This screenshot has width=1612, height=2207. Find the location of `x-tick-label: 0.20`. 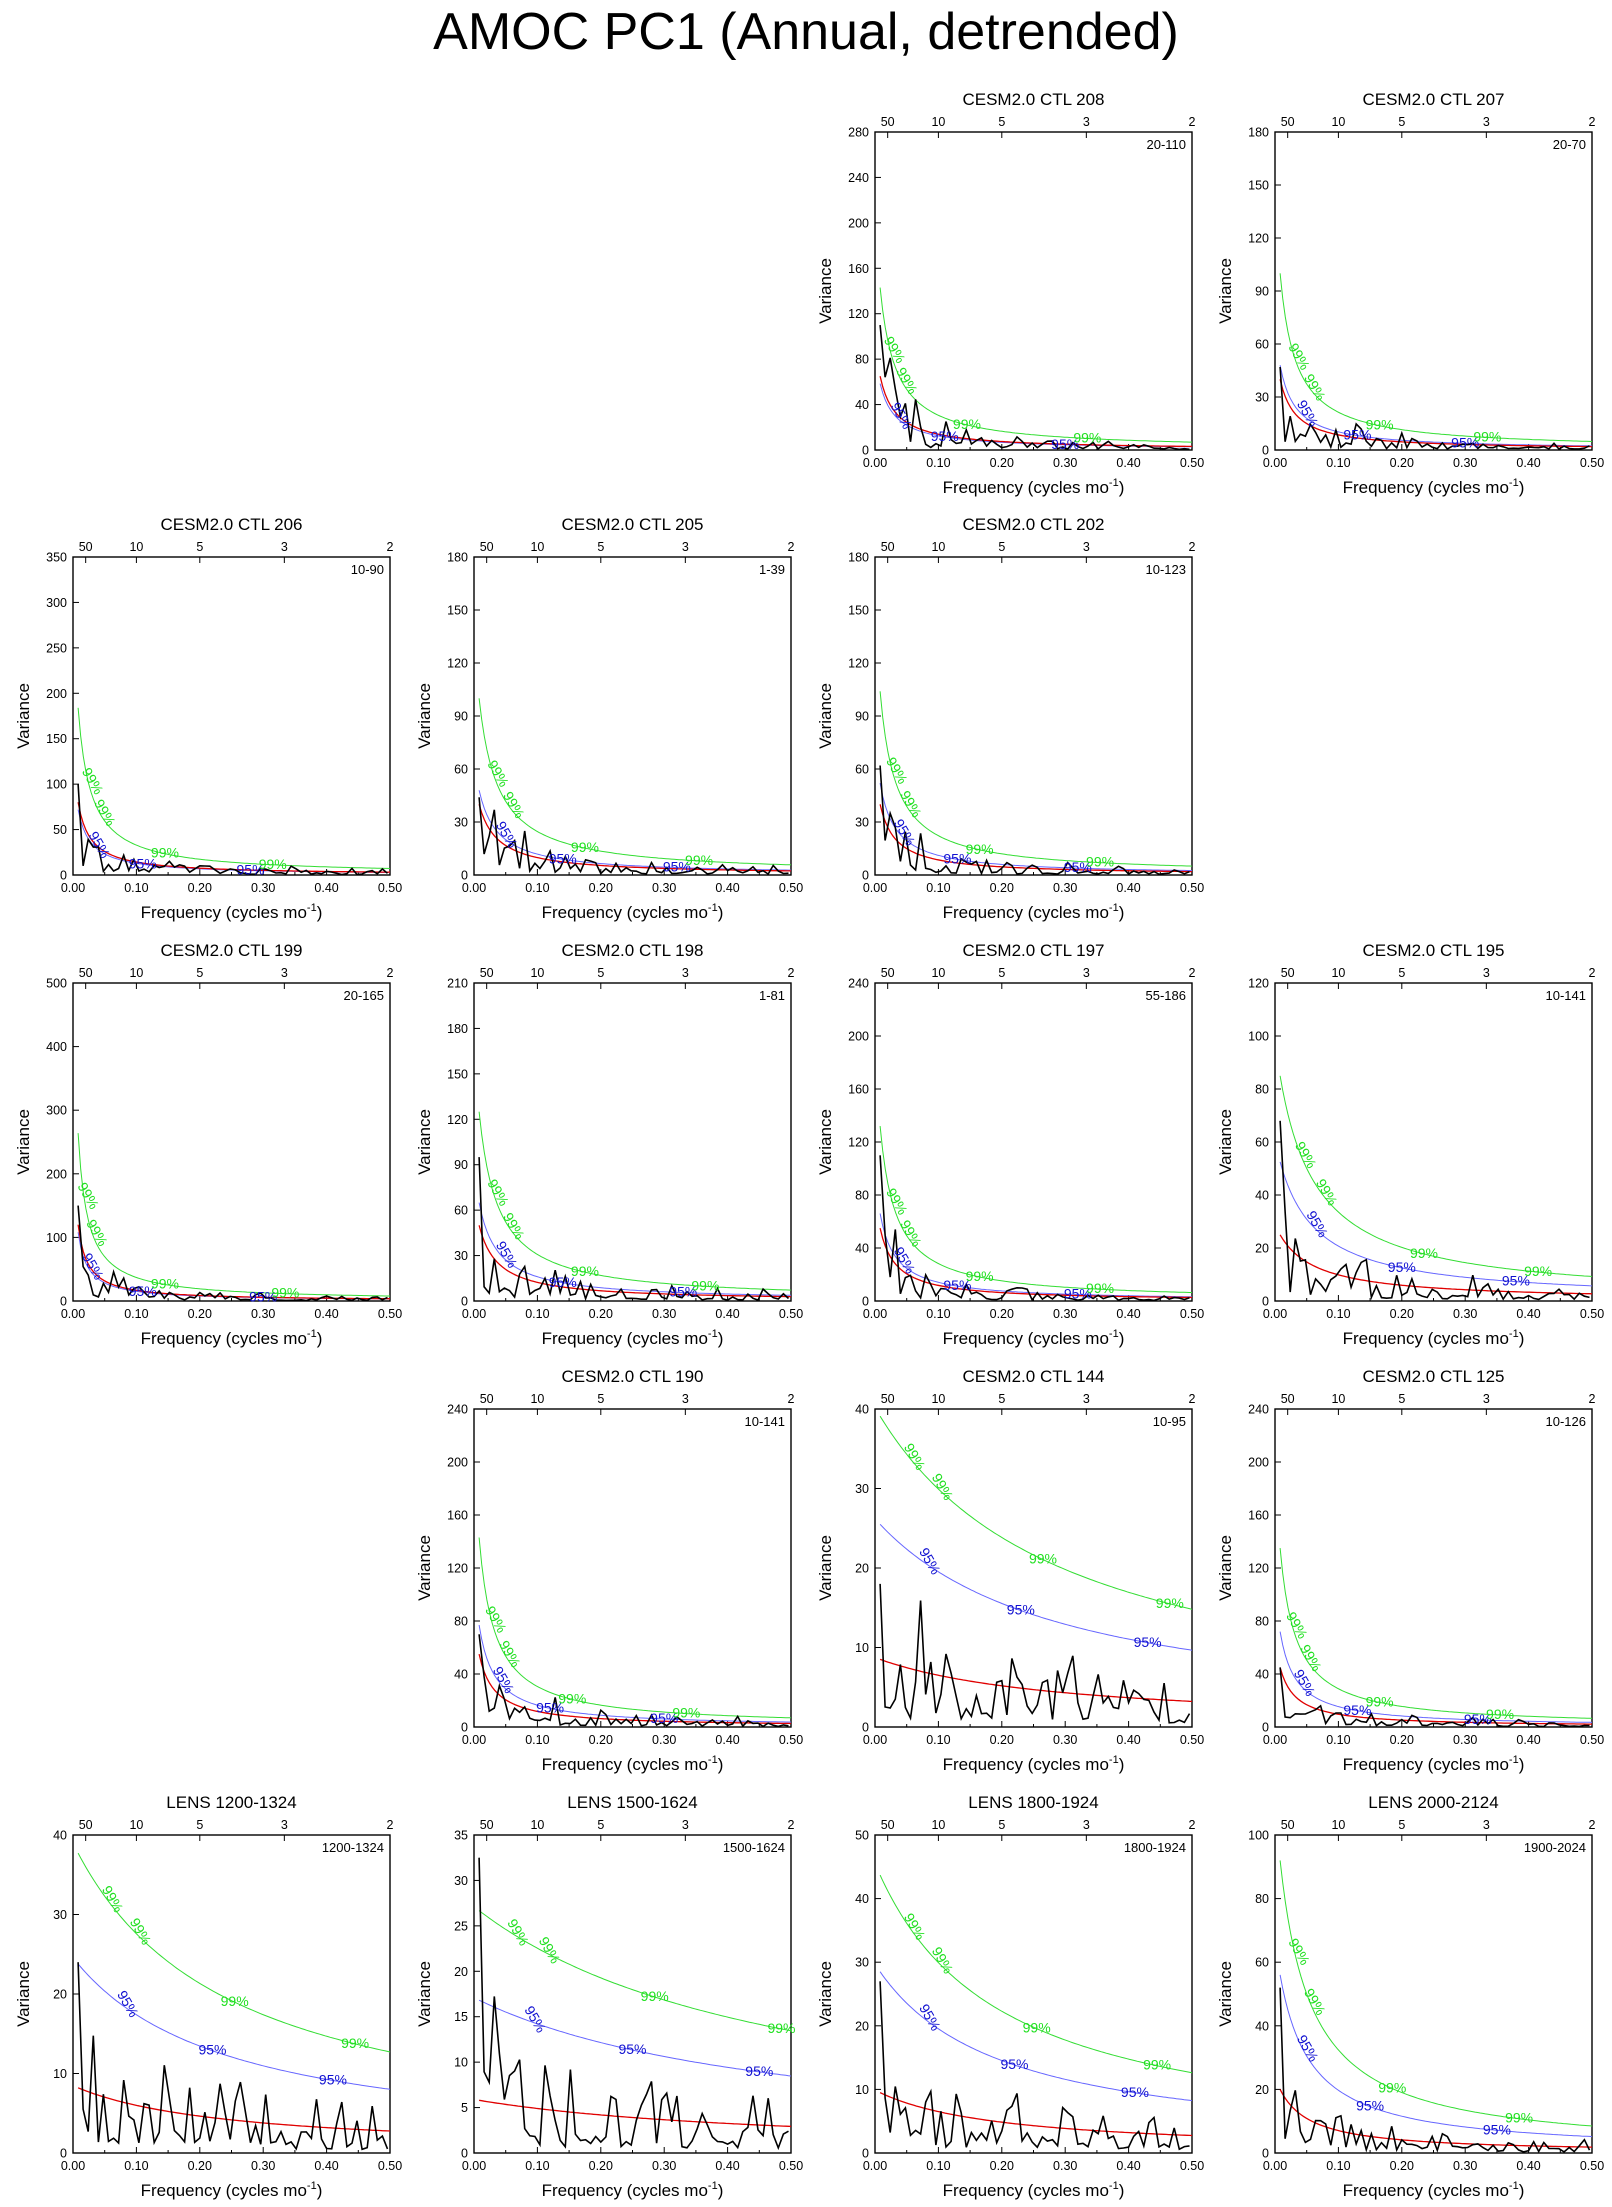

x-tick-label: 0.20 is located at coordinates (601, 1314).